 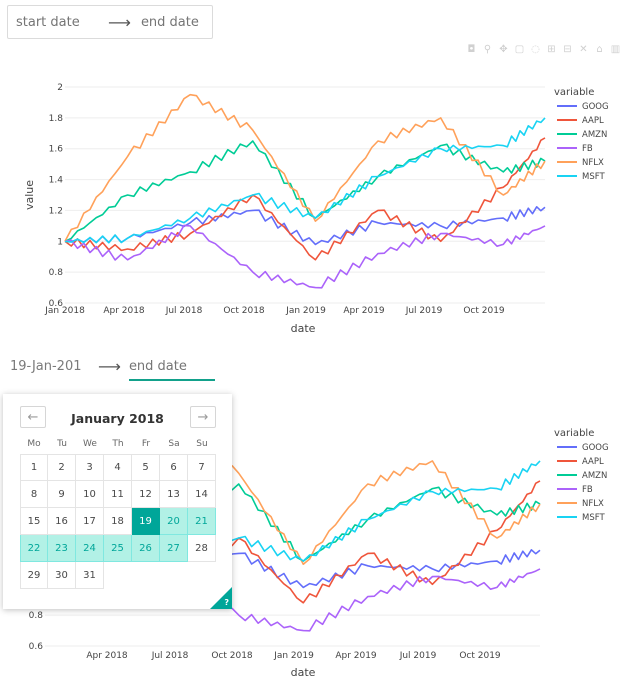 What do you see at coordinates (90, 521) in the screenshot?
I see `calendar-day: 17` at bounding box center [90, 521].